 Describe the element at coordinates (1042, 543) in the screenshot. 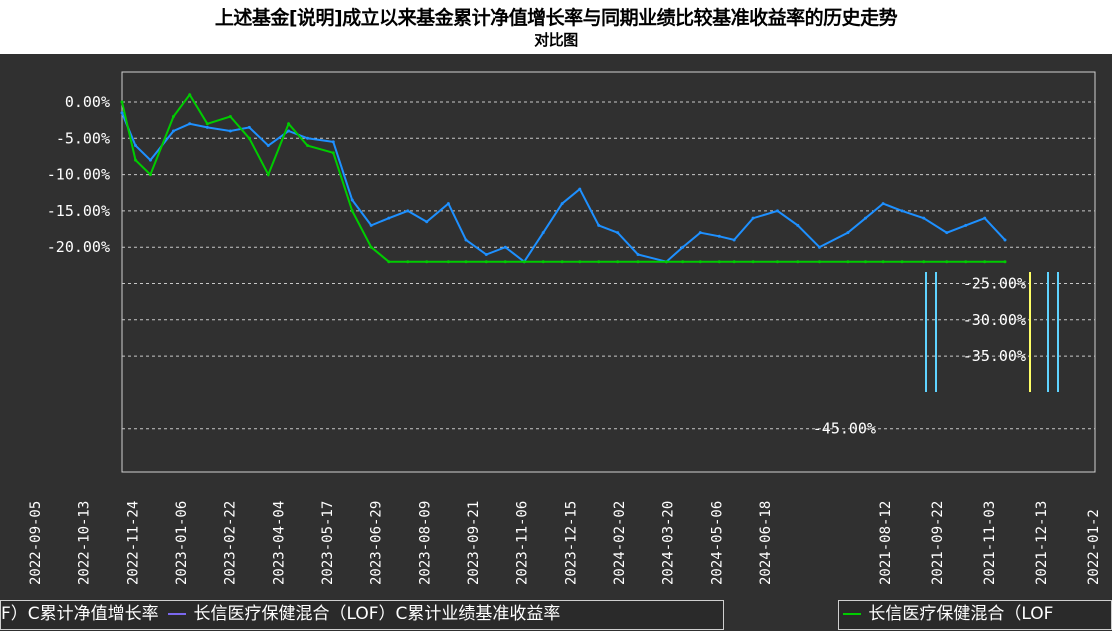

I see `x-tick-label: 2021-12-13` at that location.